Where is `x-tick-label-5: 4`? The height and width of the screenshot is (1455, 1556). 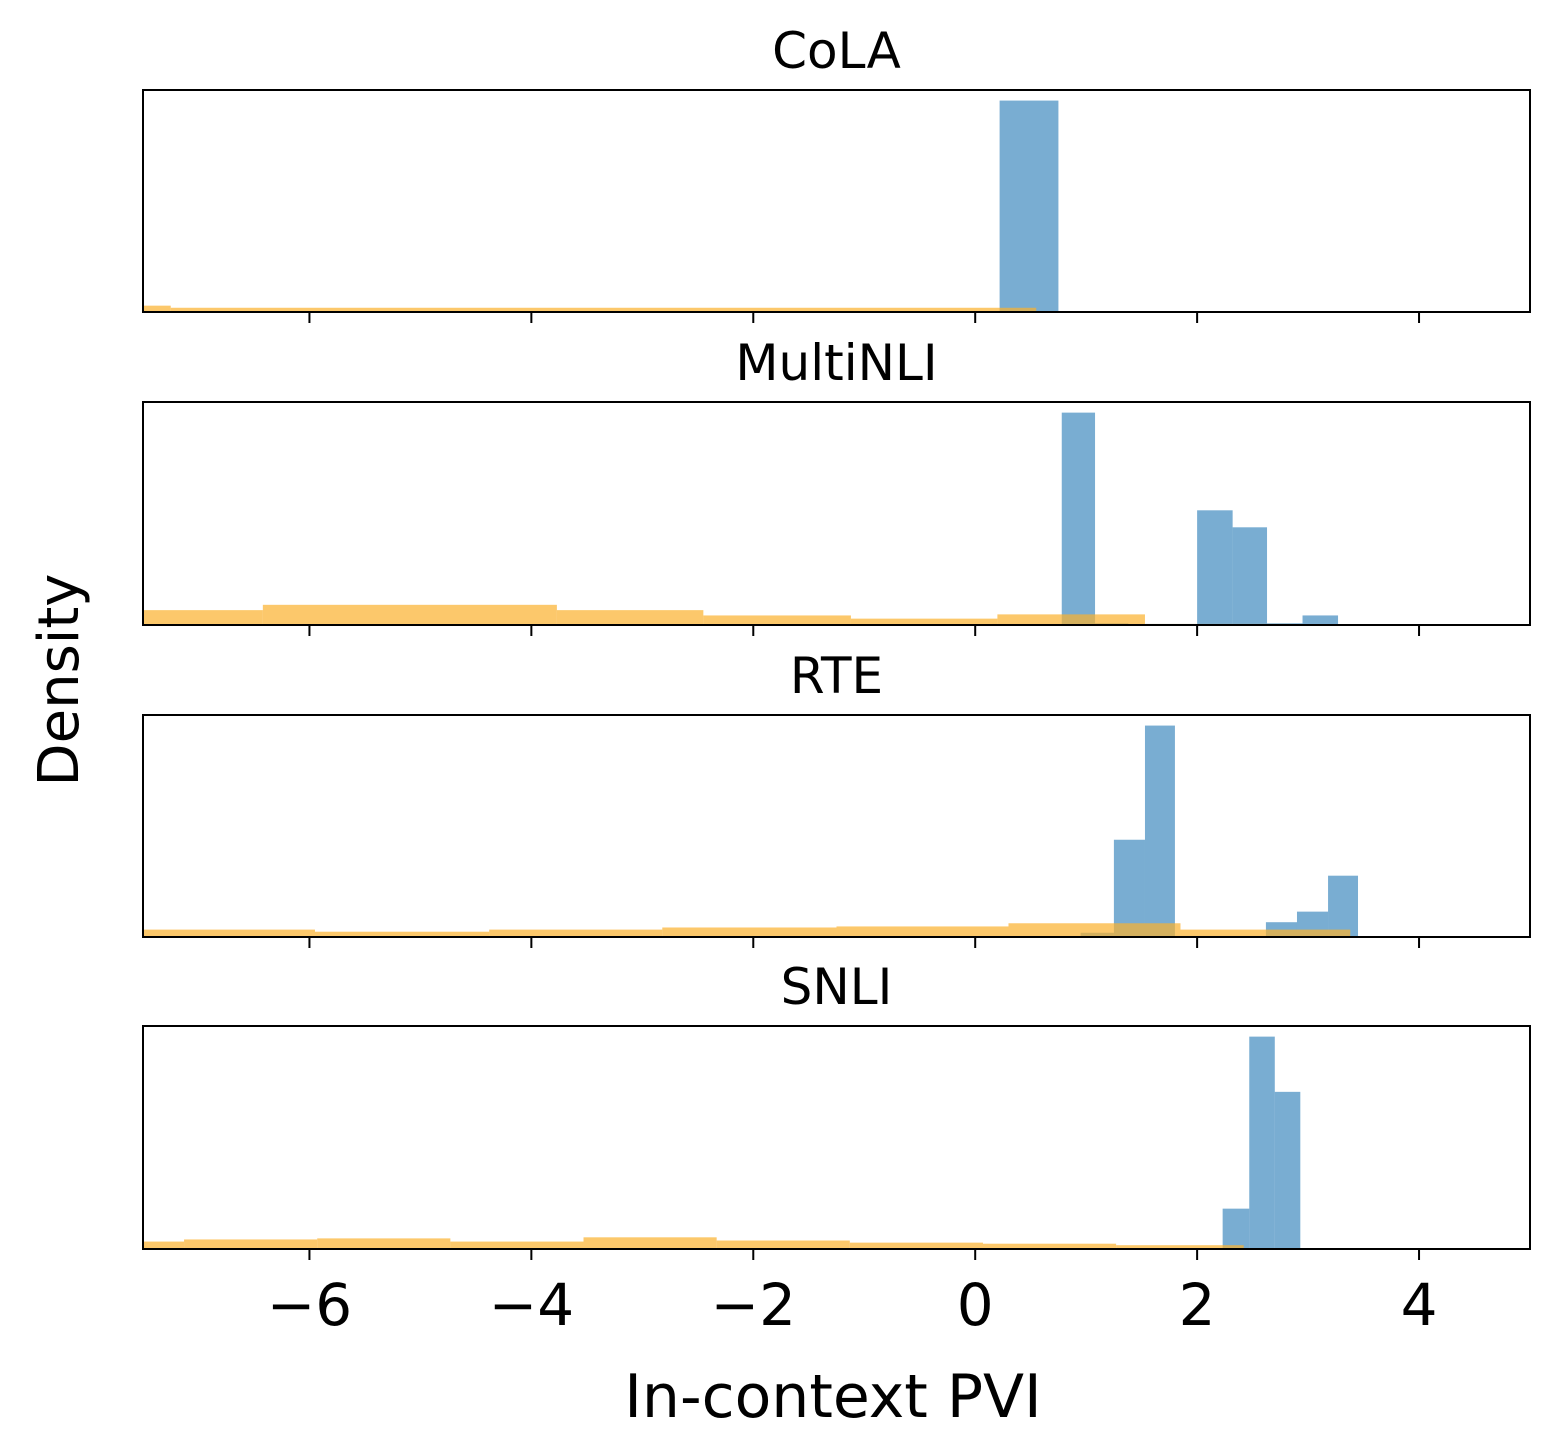
x-tick-label-5: 4 is located at coordinates (1419, 1305).